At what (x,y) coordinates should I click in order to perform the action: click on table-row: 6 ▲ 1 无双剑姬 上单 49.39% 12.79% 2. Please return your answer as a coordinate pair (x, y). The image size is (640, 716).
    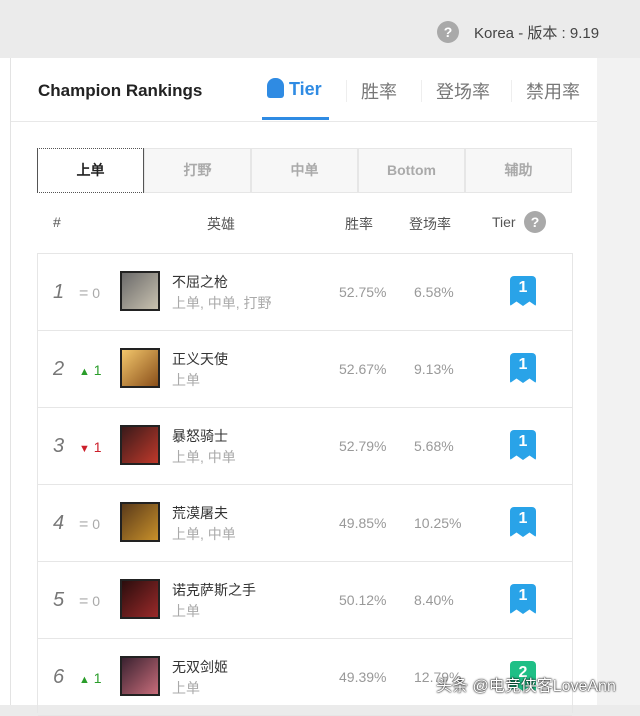
    Looking at the image, I should click on (305, 677).